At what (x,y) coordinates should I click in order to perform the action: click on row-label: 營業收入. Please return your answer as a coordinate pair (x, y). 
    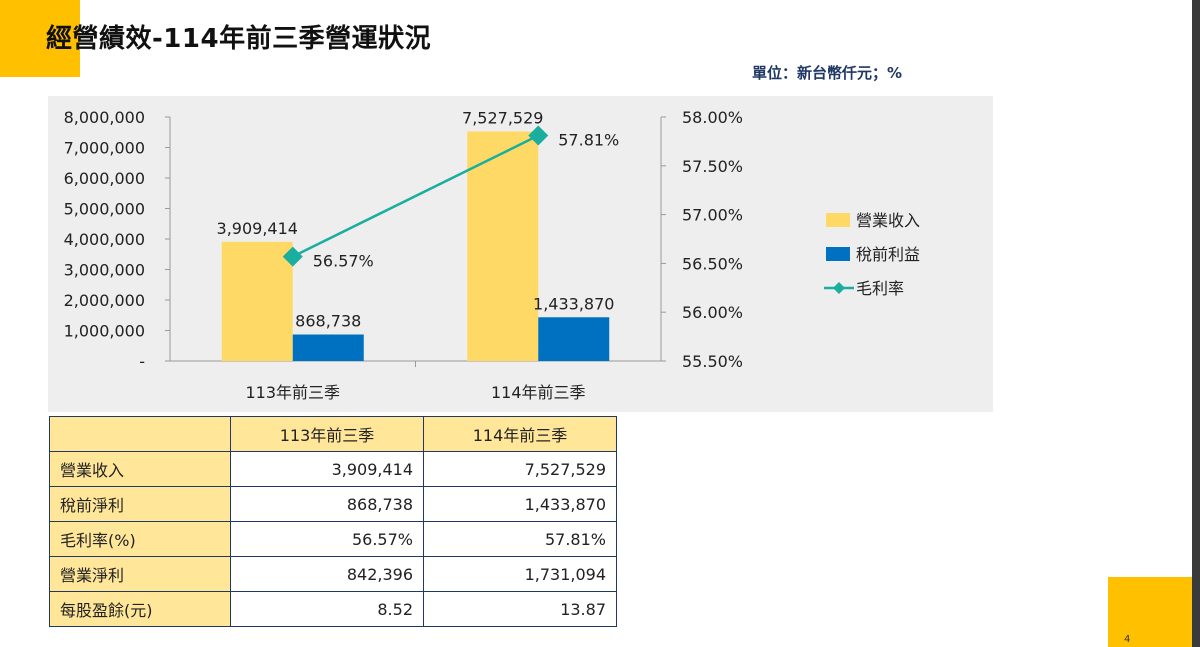
    Looking at the image, I should click on (140, 469).